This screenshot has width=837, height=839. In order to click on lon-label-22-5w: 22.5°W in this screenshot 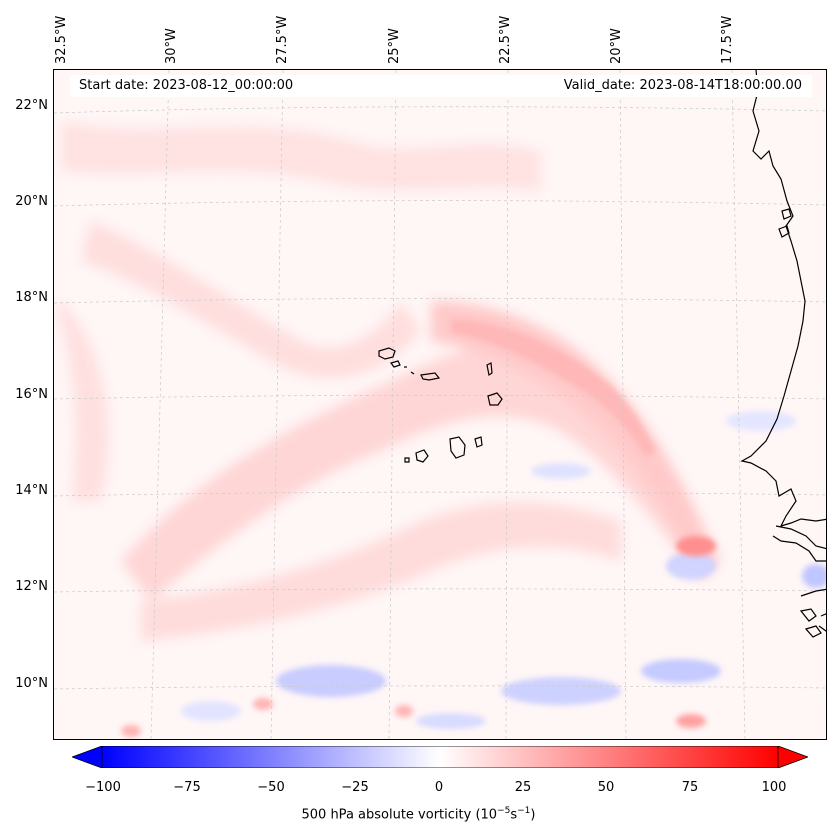, I will do `click(505, 39)`.